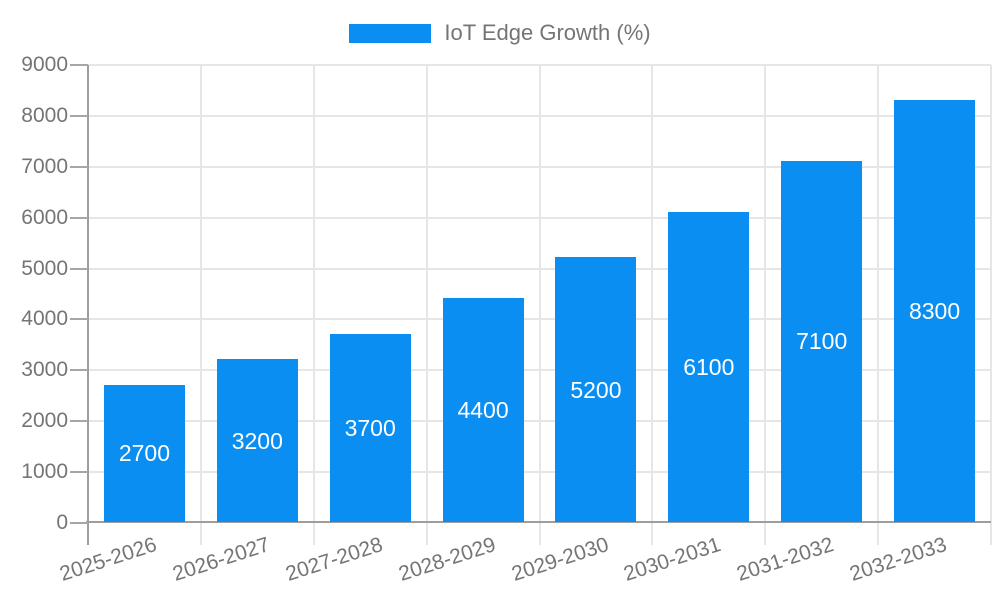  I want to click on bar-value-label: 5200, so click(596, 389).